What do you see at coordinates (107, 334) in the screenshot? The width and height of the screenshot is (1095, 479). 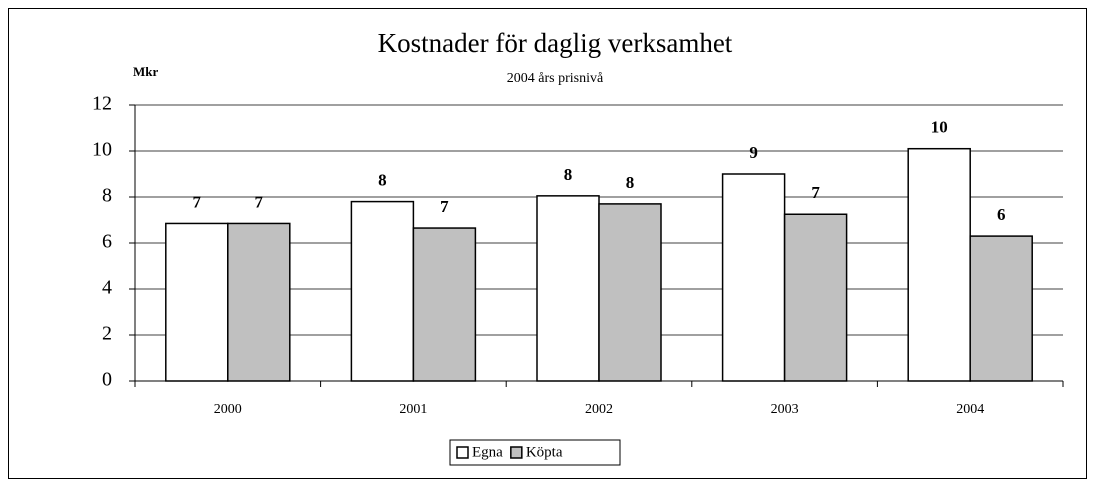 I see `y-tick-label: 2` at bounding box center [107, 334].